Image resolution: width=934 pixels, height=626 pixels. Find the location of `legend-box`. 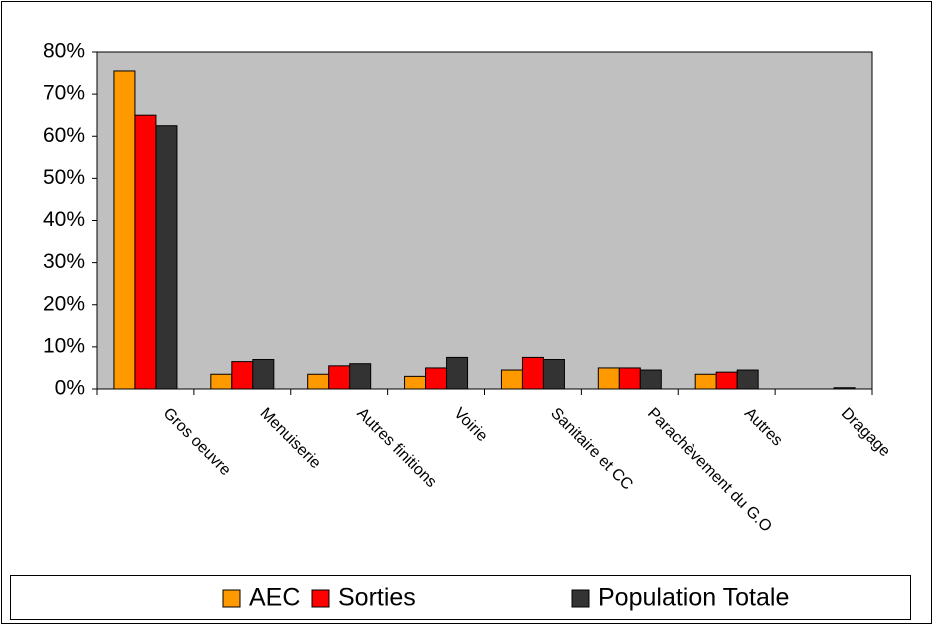

legend-box is located at coordinates (460, 597).